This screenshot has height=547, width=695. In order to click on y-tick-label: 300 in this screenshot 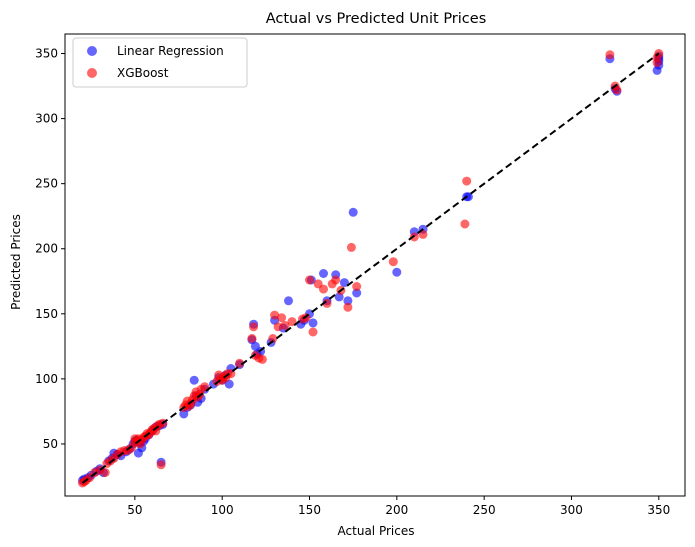, I will do `click(46, 119)`.